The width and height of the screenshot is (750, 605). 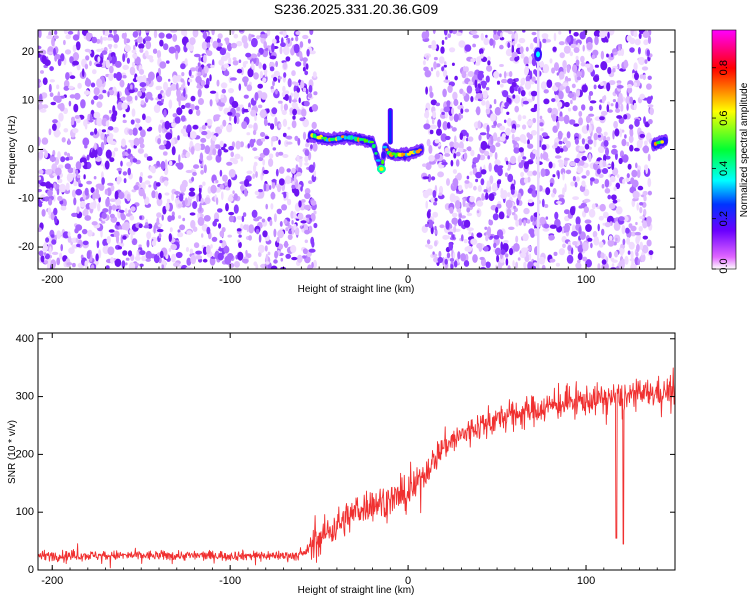 I want to click on ridge-spike-core, so click(x=390, y=127).